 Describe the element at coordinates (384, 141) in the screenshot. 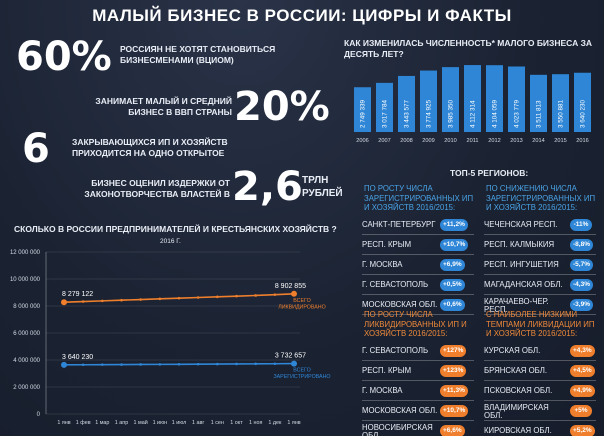

I see `bar-year-label: 2007` at that location.